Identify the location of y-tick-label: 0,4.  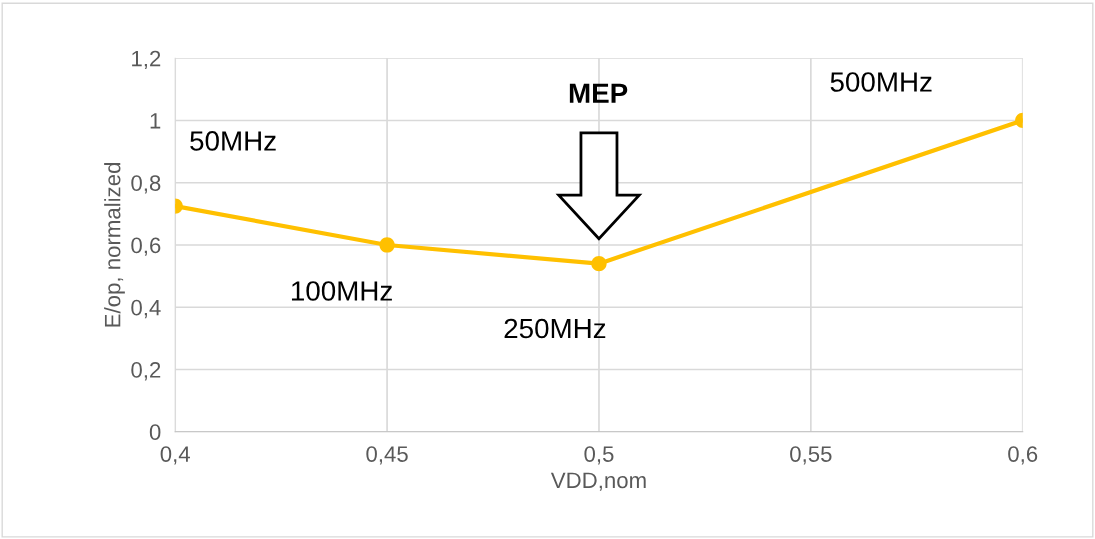
(146, 309).